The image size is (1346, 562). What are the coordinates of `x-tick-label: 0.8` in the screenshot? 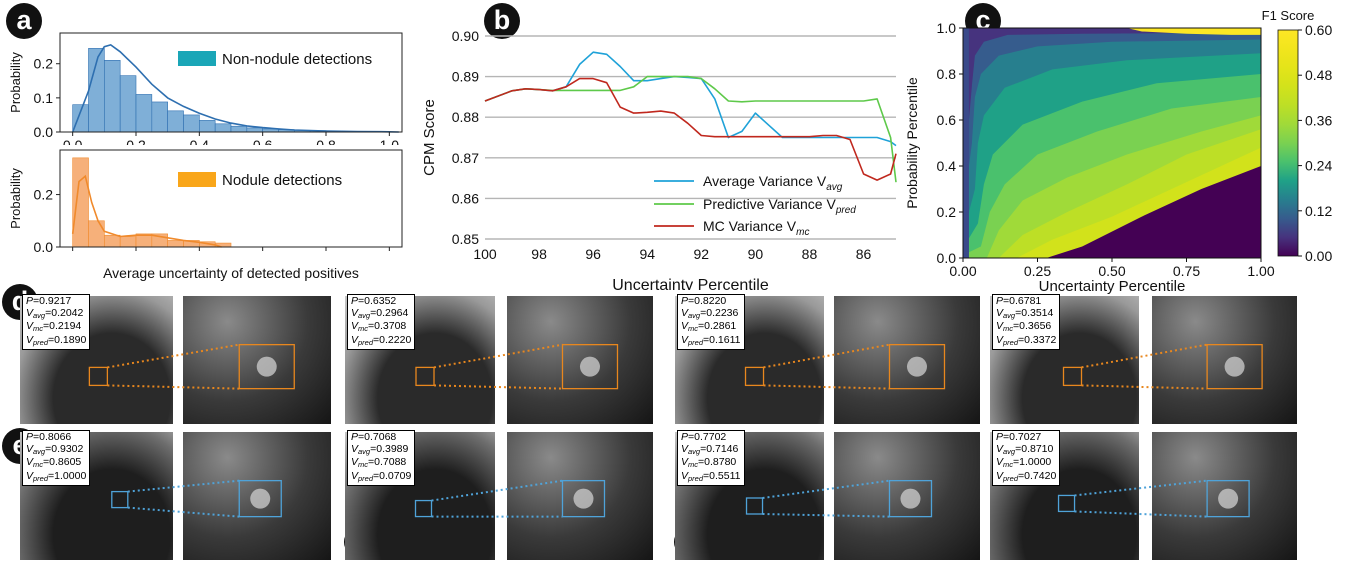 It's located at (326, 141).